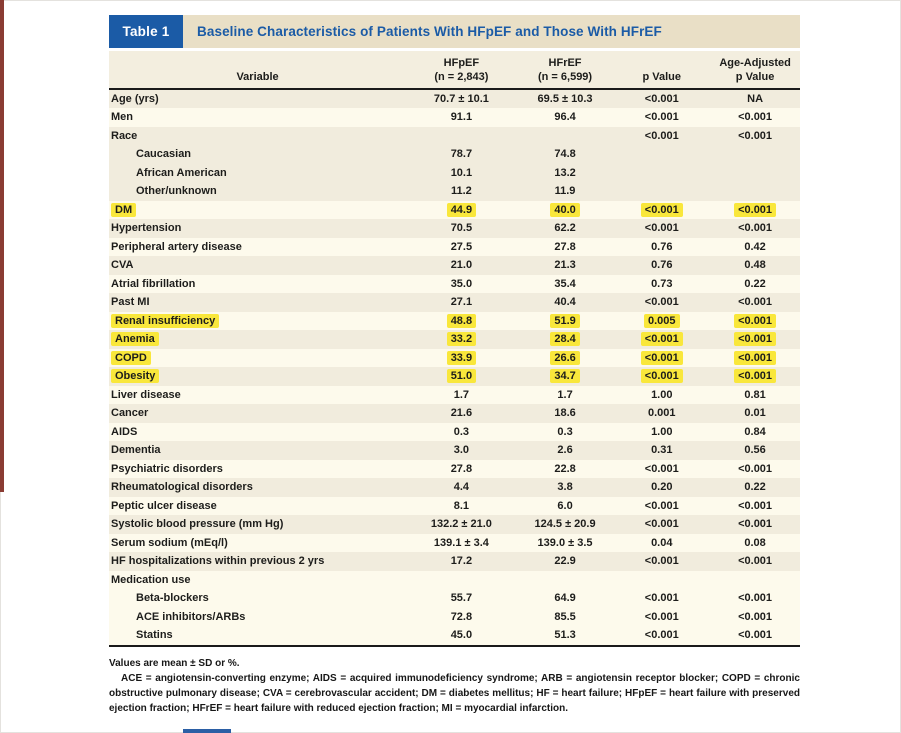  I want to click on row-value: 27.8, so click(565, 246).